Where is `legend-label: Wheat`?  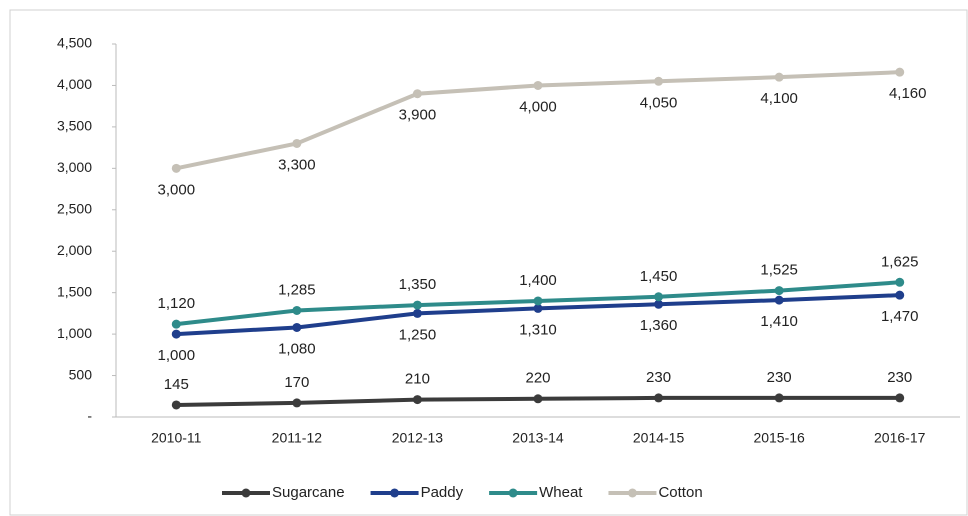
legend-label: Wheat is located at coordinates (561, 492).